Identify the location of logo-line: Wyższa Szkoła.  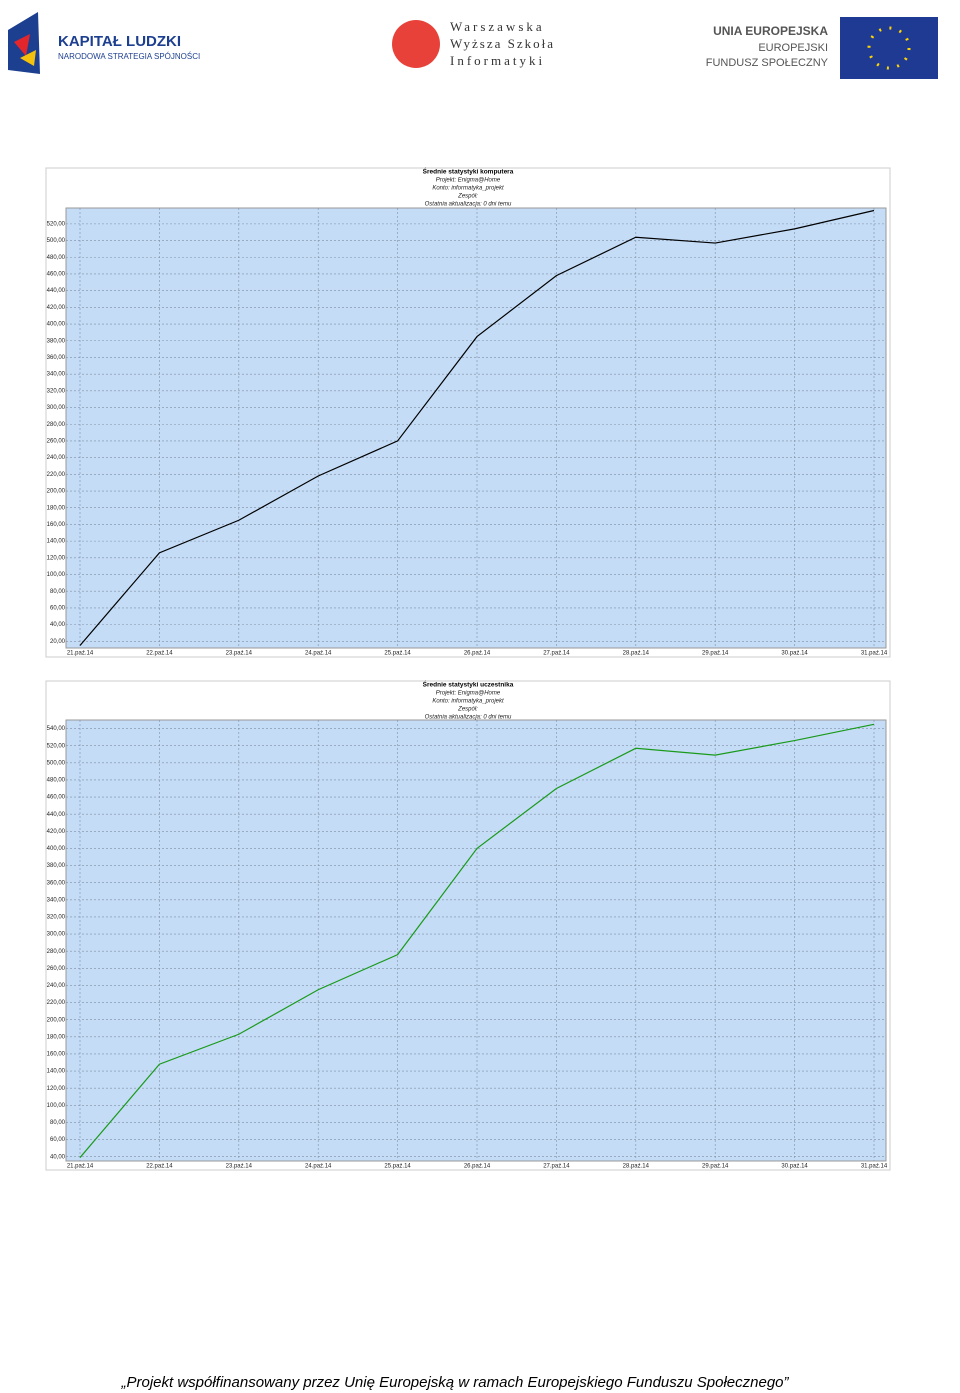
(502, 43).